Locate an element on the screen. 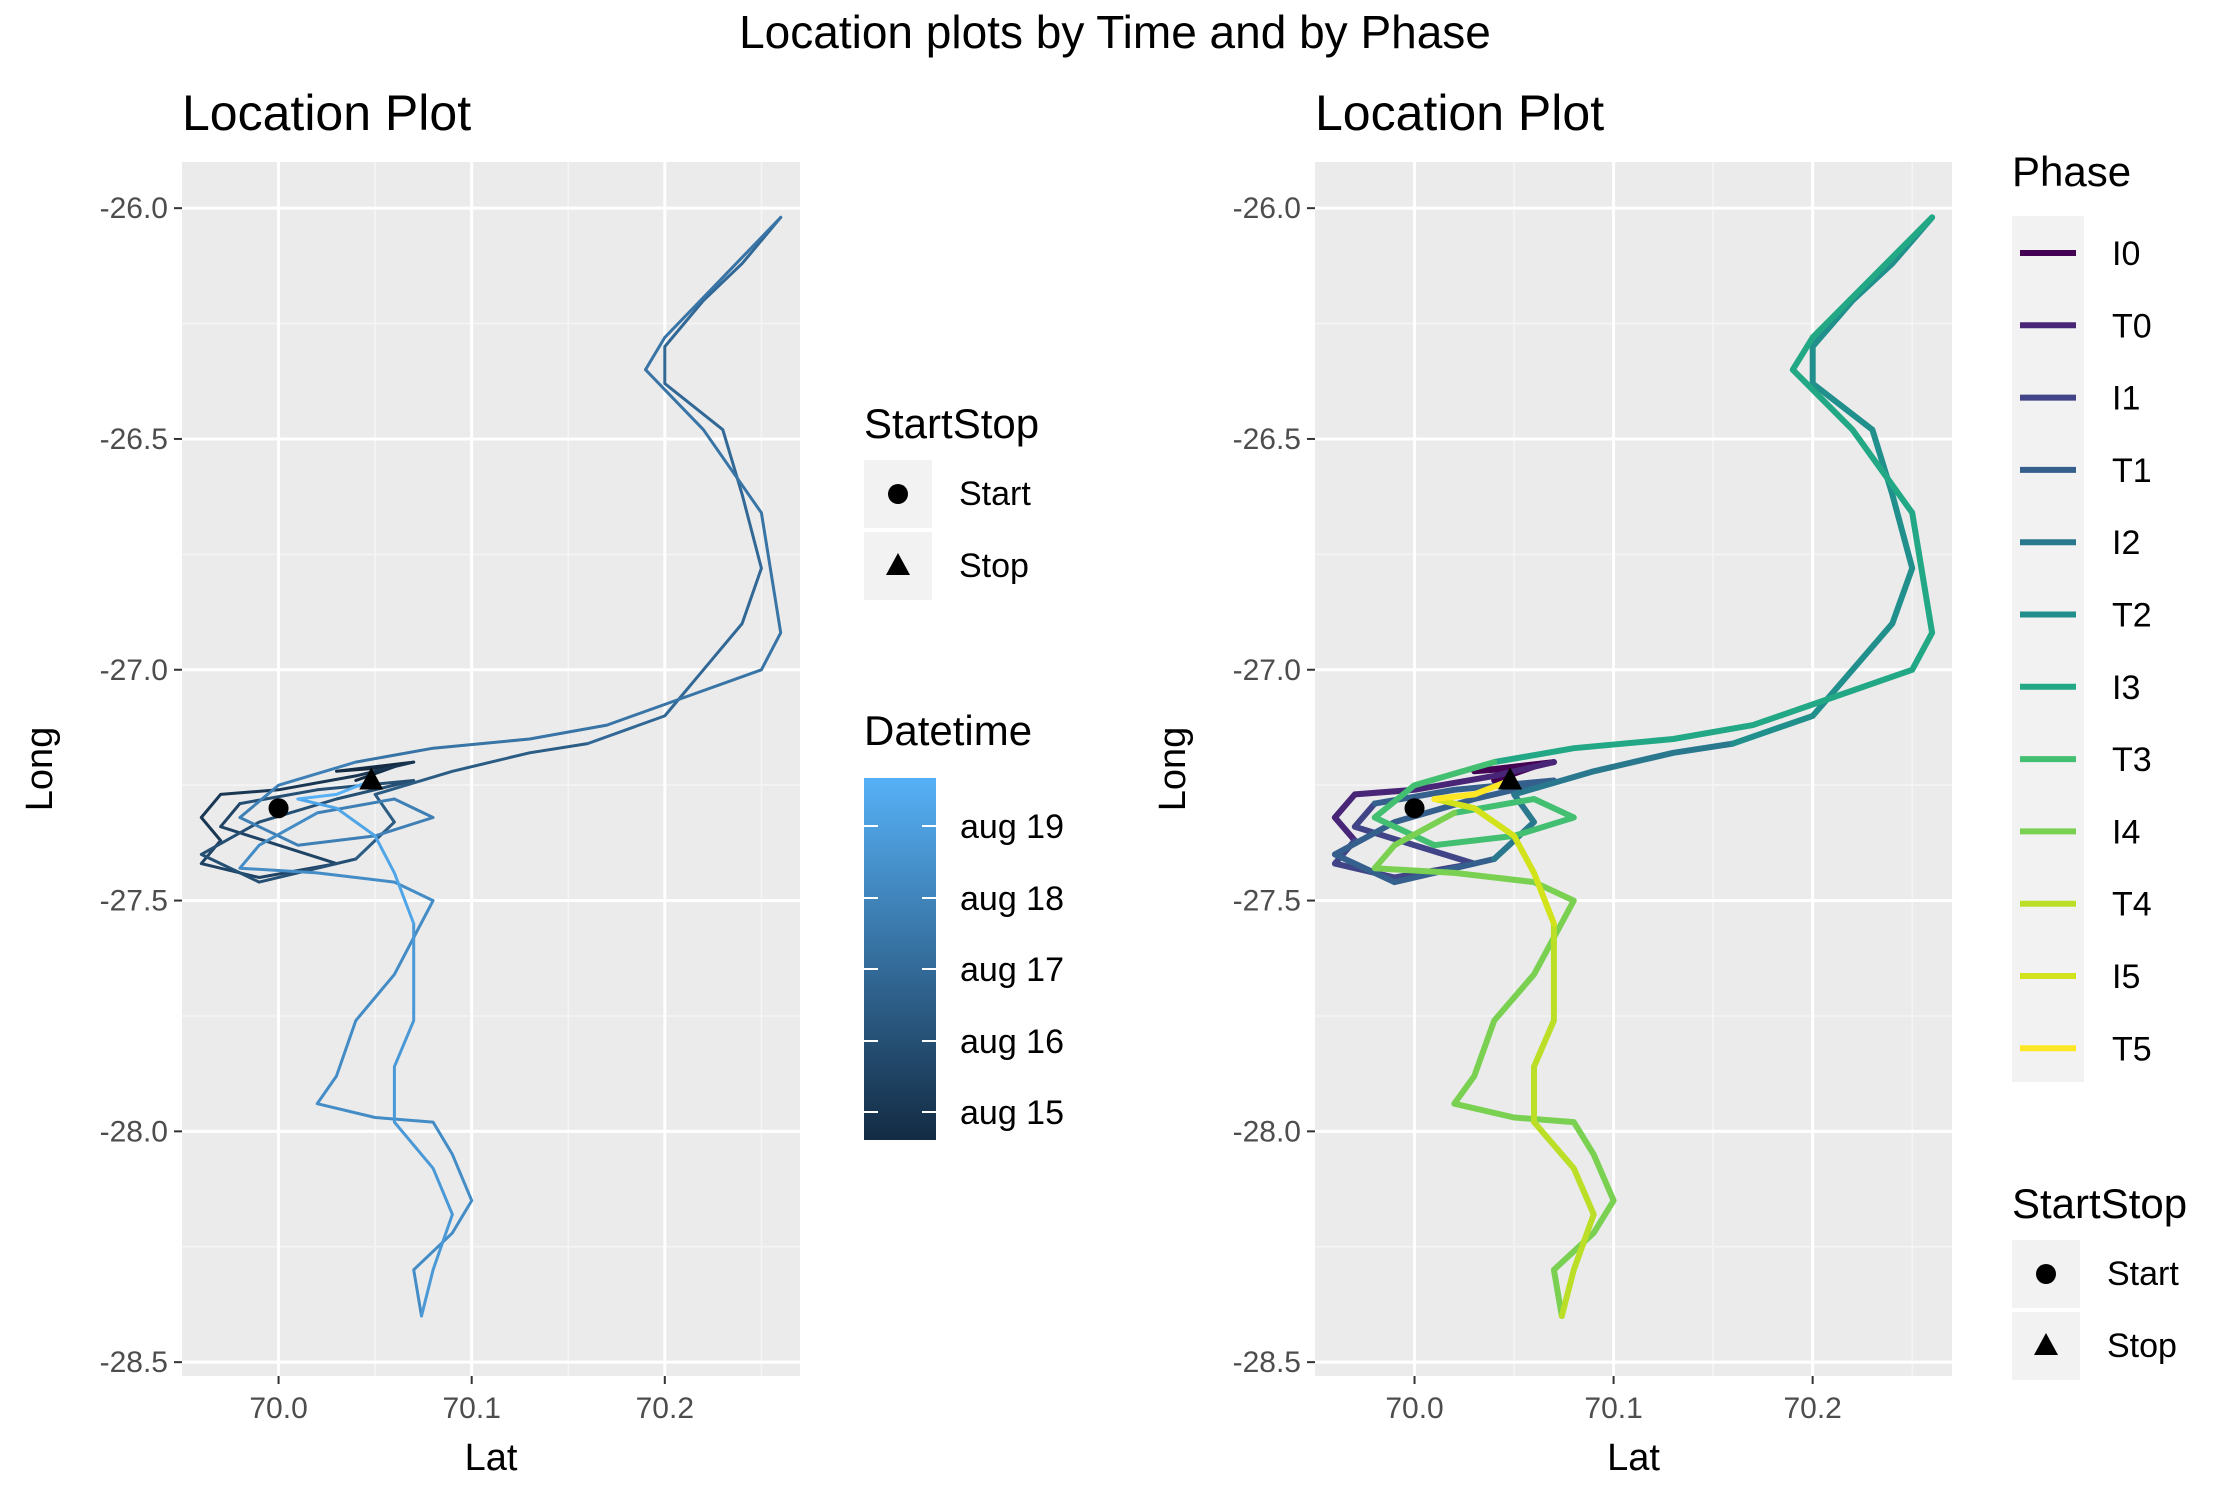 Image resolution: width=2231 pixels, height=1499 pixels. legend-label: I1 is located at coordinates (2126, 399).